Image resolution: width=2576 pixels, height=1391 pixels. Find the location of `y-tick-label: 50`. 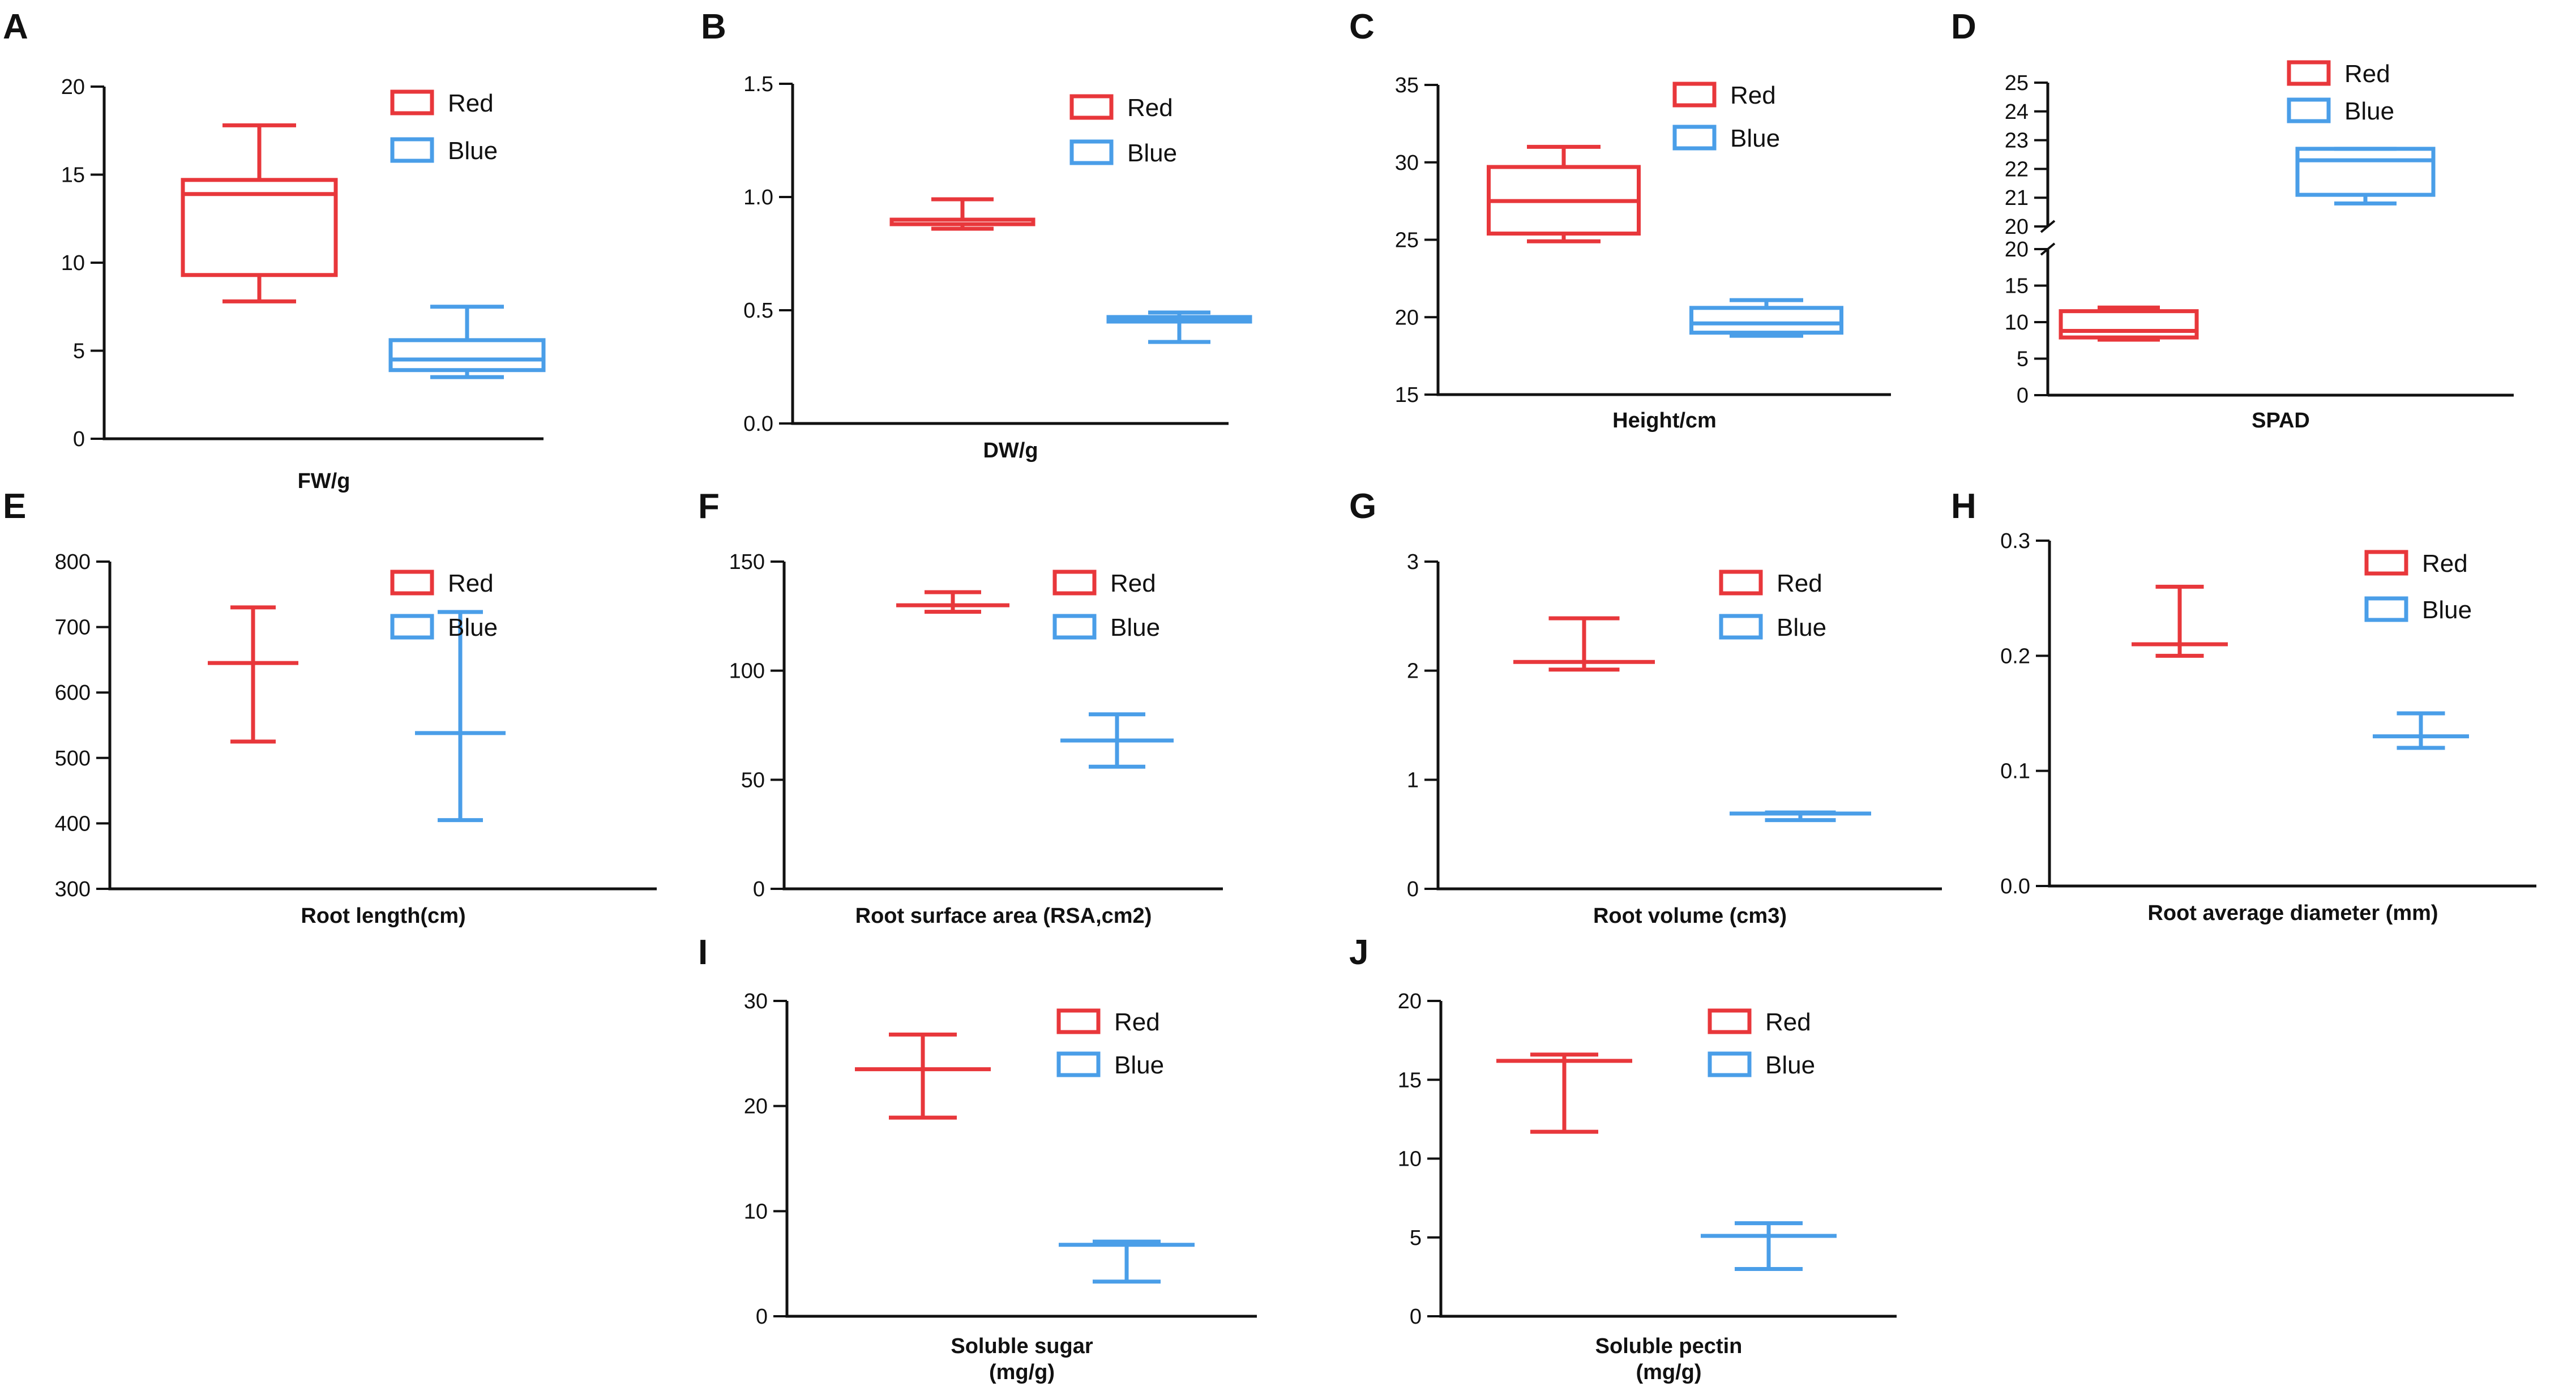

y-tick-label: 50 is located at coordinates (753, 780).